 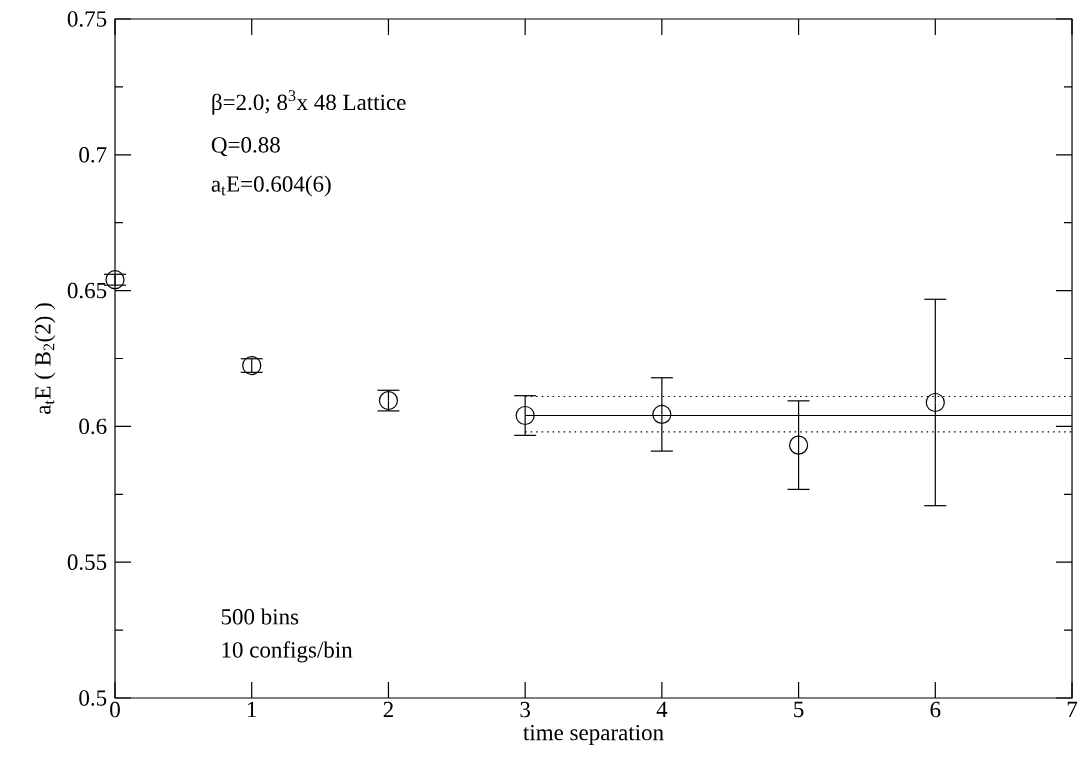 What do you see at coordinates (245, 147) in the screenshot?
I see `annotation: Q=0.88` at bounding box center [245, 147].